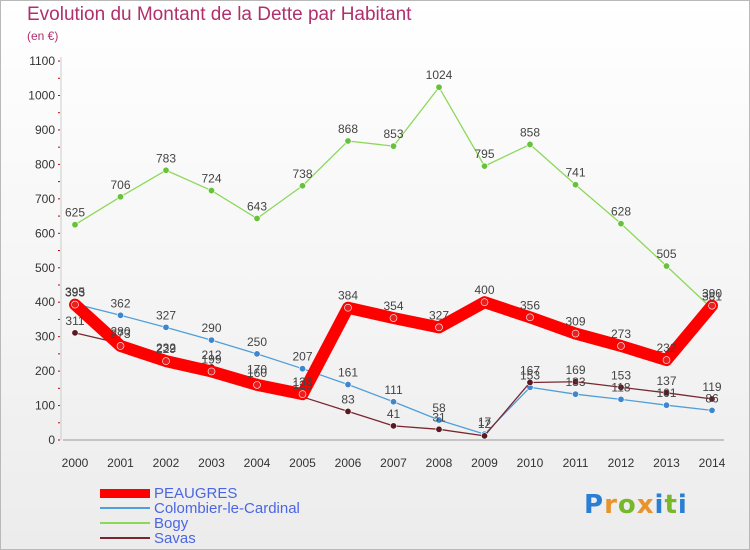 The height and width of the screenshot is (550, 750). I want to click on data-label: 505, so click(666, 254).